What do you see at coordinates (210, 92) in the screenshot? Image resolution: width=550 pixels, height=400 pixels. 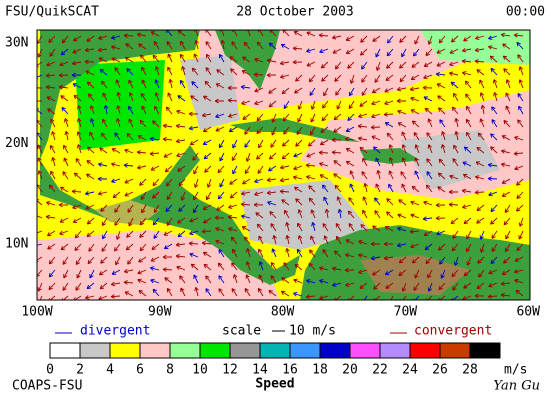 I see `speed-region` at bounding box center [210, 92].